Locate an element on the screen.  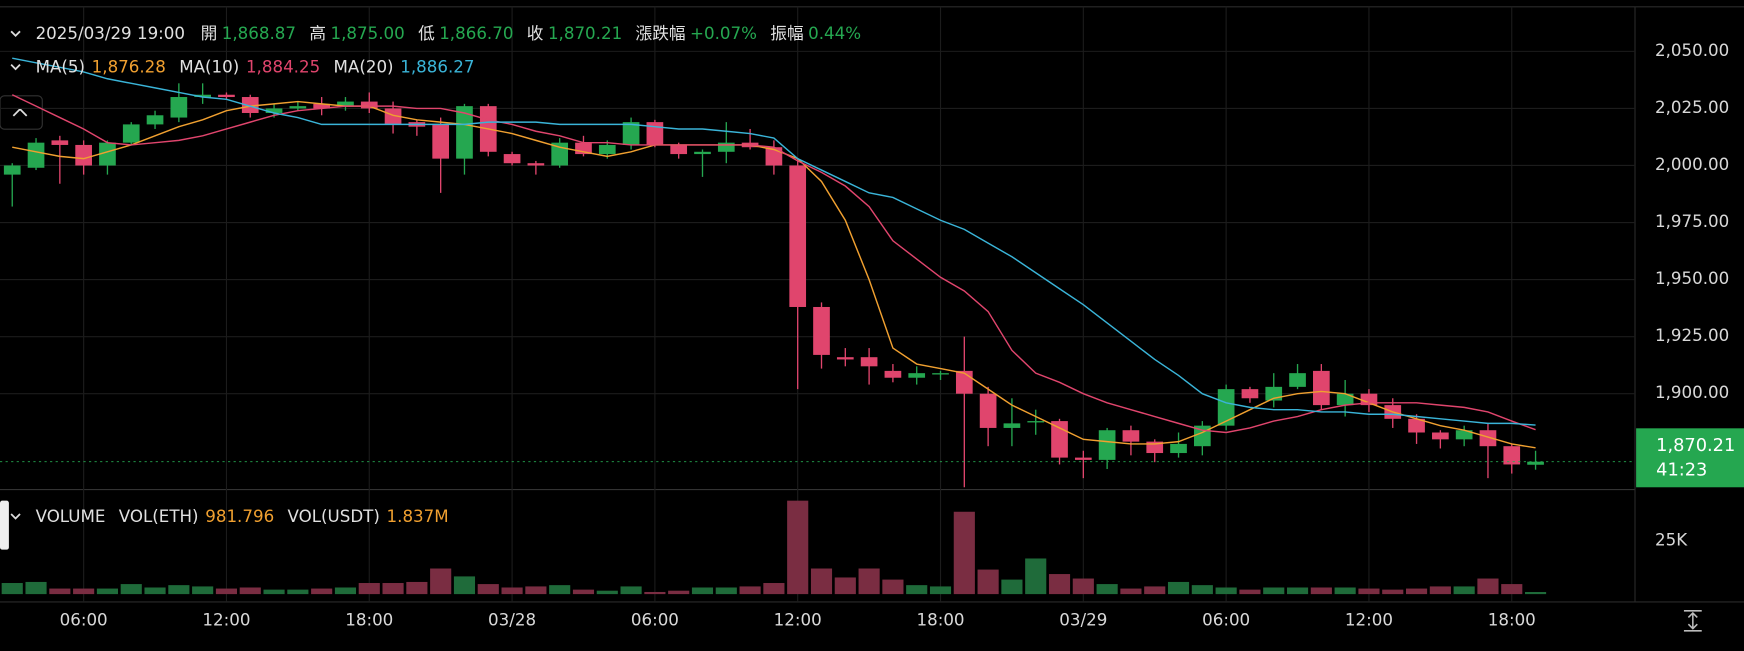
volume-label: VOL(USDT) is located at coordinates (334, 516).